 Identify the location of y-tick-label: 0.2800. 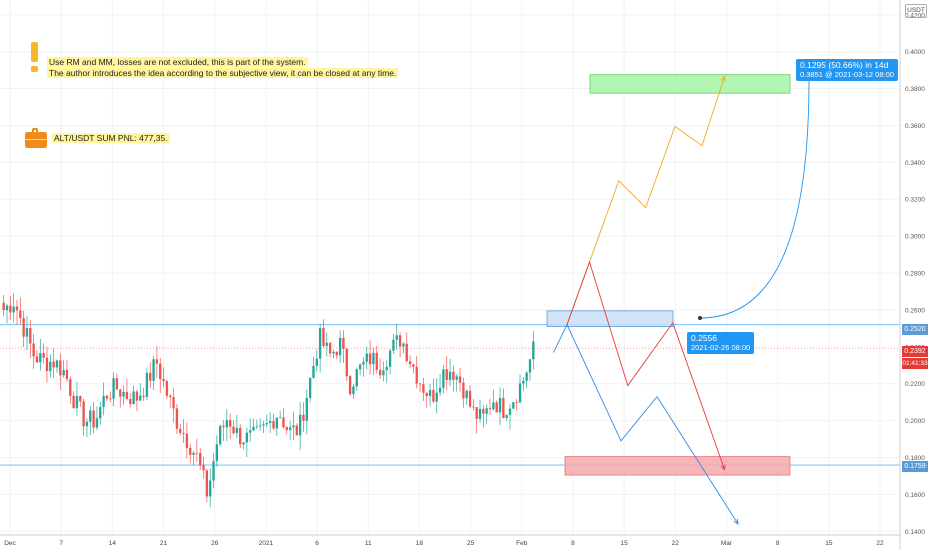
(915, 274).